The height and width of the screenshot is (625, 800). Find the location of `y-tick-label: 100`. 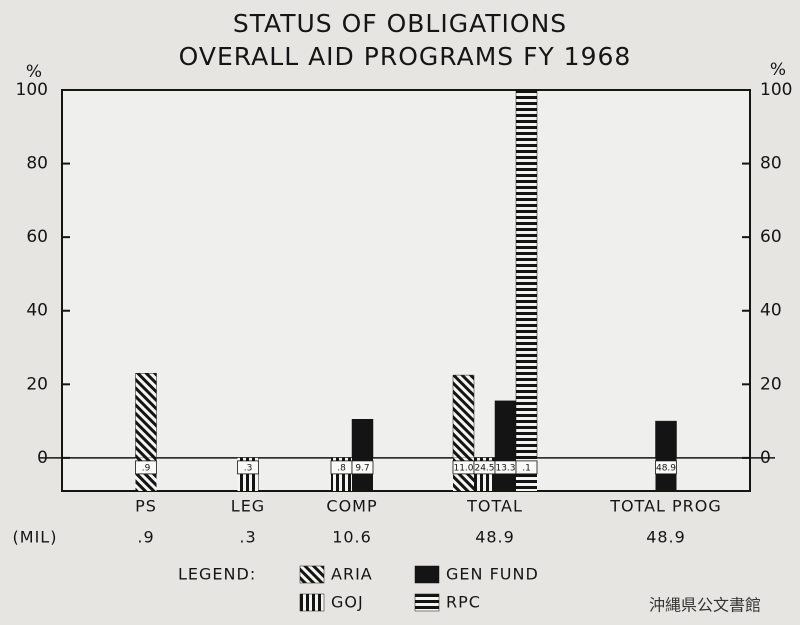

y-tick-label: 100 is located at coordinates (32, 90).